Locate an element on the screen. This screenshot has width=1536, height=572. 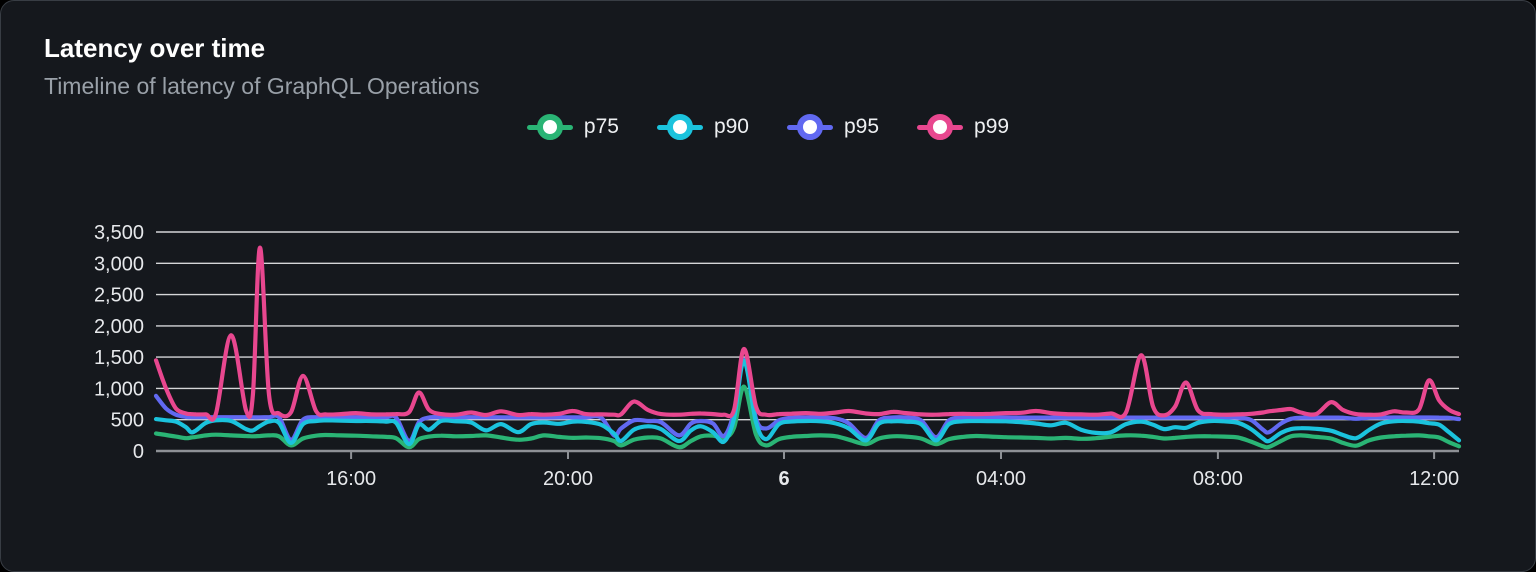
y-tick-label: 500 is located at coordinates (127, 421).